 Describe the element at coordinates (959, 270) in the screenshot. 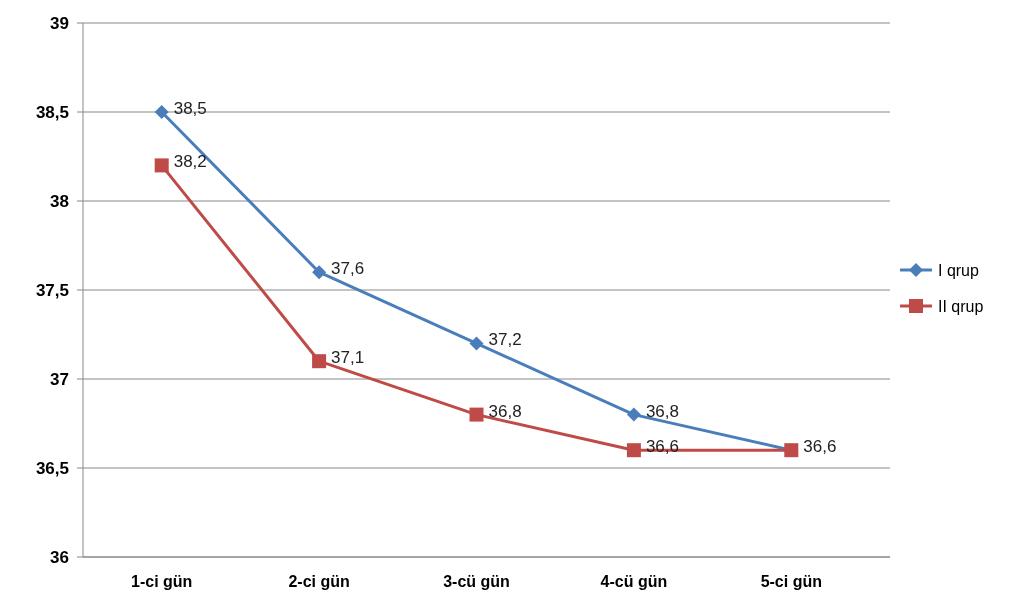

I see `legend-label: I qrup` at that location.